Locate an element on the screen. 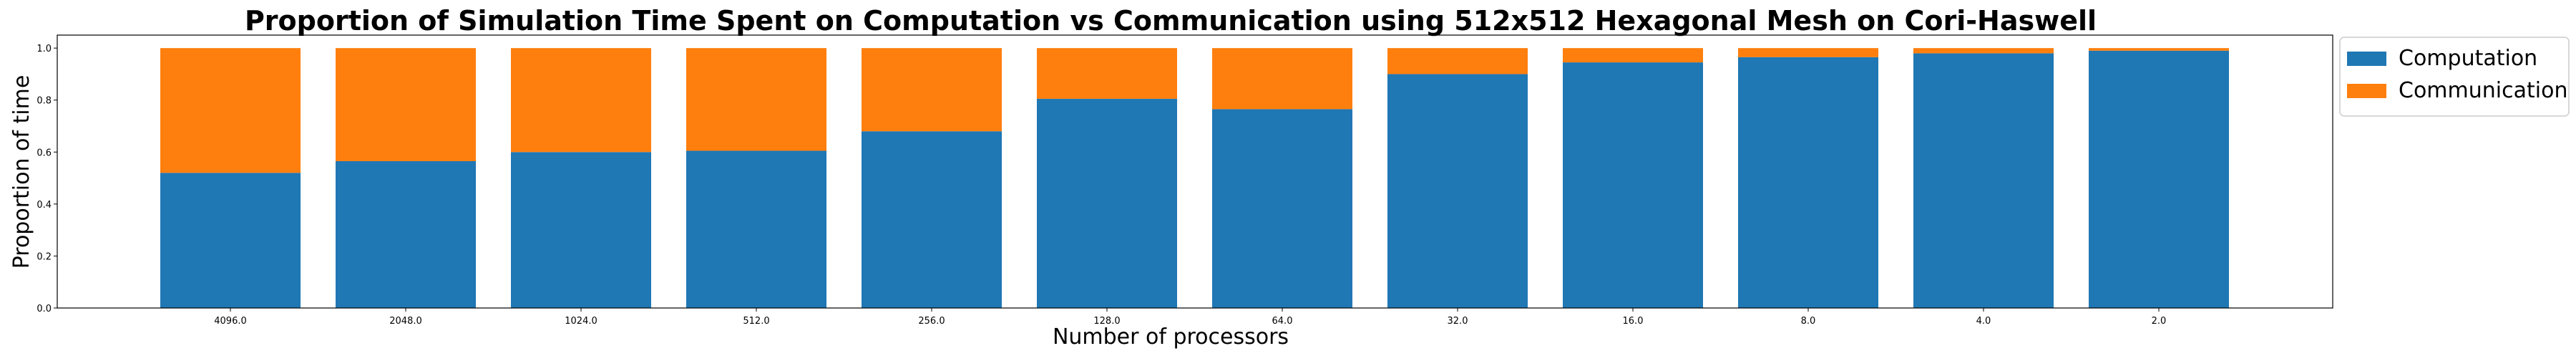  bar-communication-4.0 is located at coordinates (1983, 51).